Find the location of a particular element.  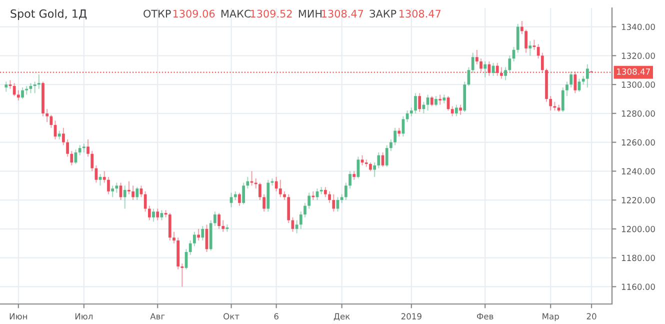

ref-line-label: 1308.47 is located at coordinates (633, 71).